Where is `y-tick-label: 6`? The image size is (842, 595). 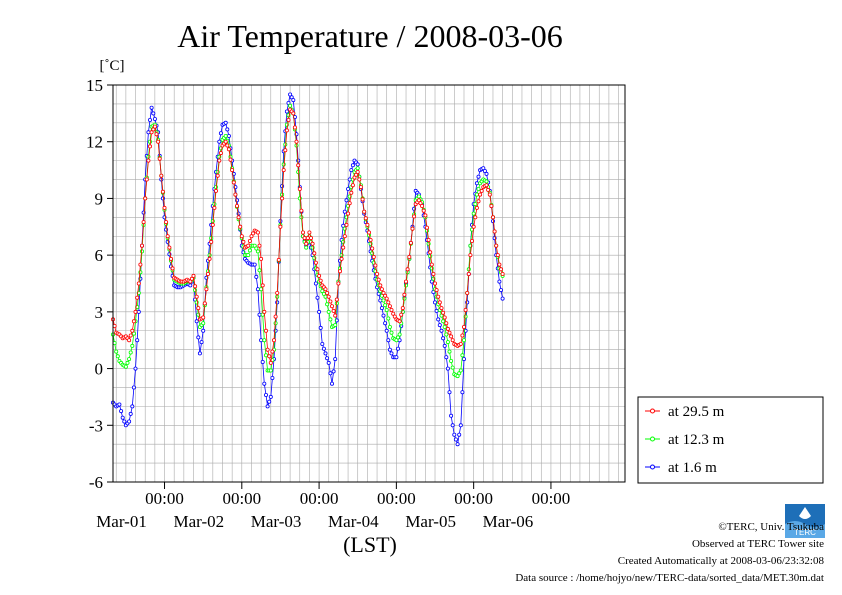
y-tick-label: 6 is located at coordinates (99, 255).